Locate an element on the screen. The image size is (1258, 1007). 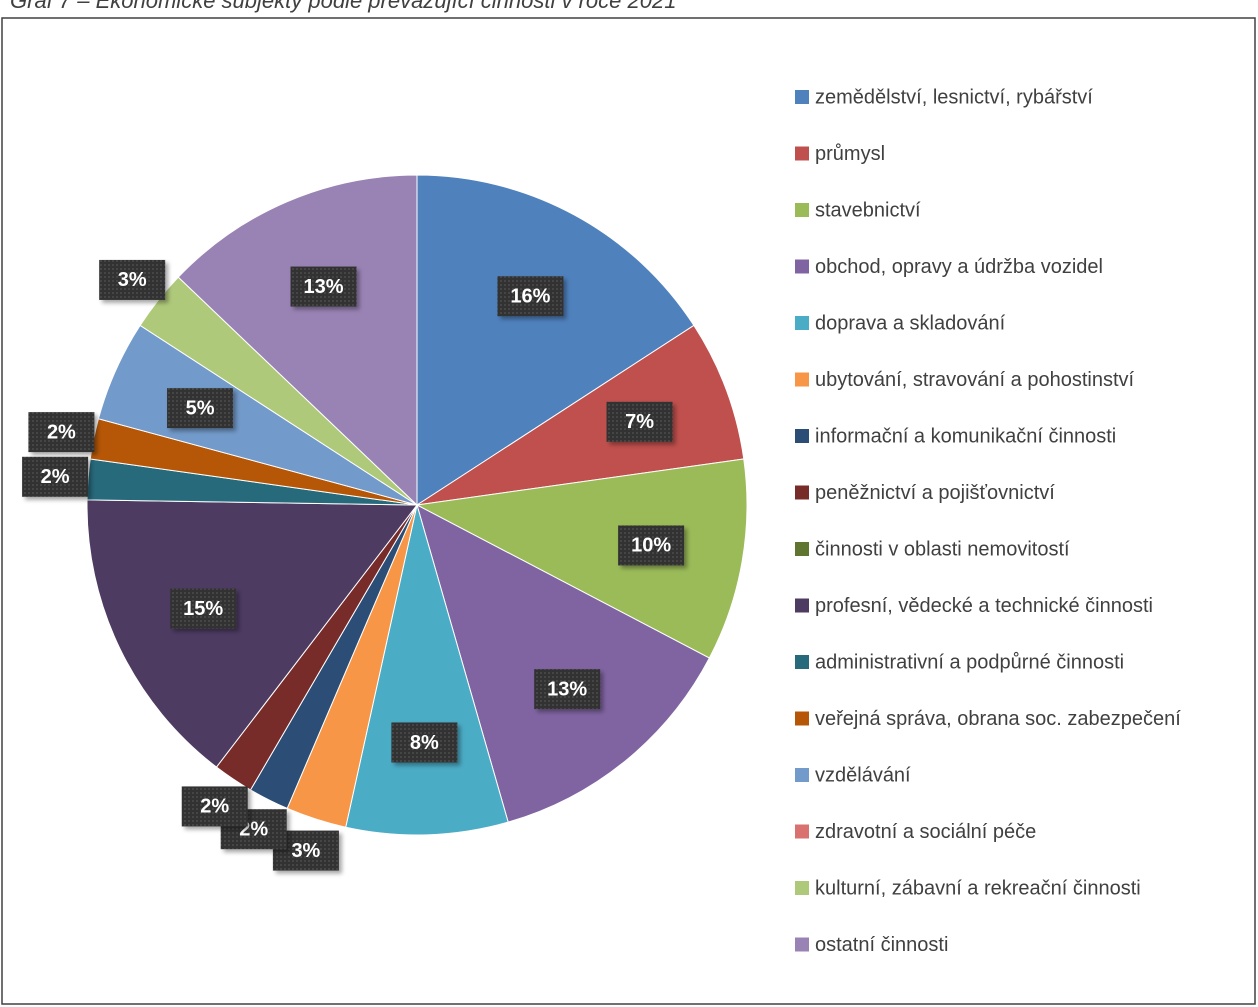
legend-label: zemědělství, lesnictví, rybářství is located at coordinates (954, 97).